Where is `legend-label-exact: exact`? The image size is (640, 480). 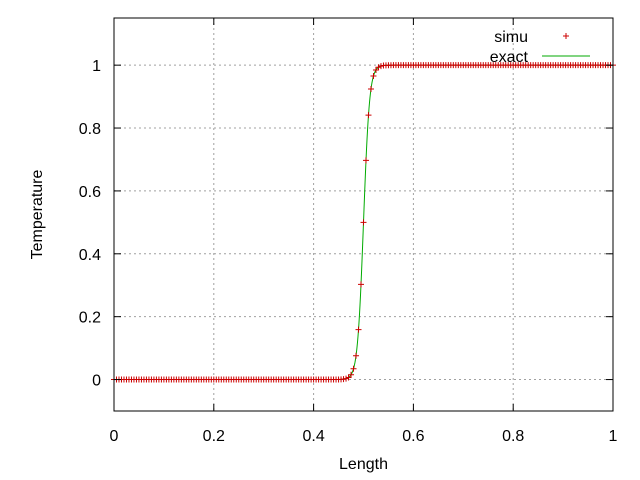 legend-label-exact: exact is located at coordinates (509, 57).